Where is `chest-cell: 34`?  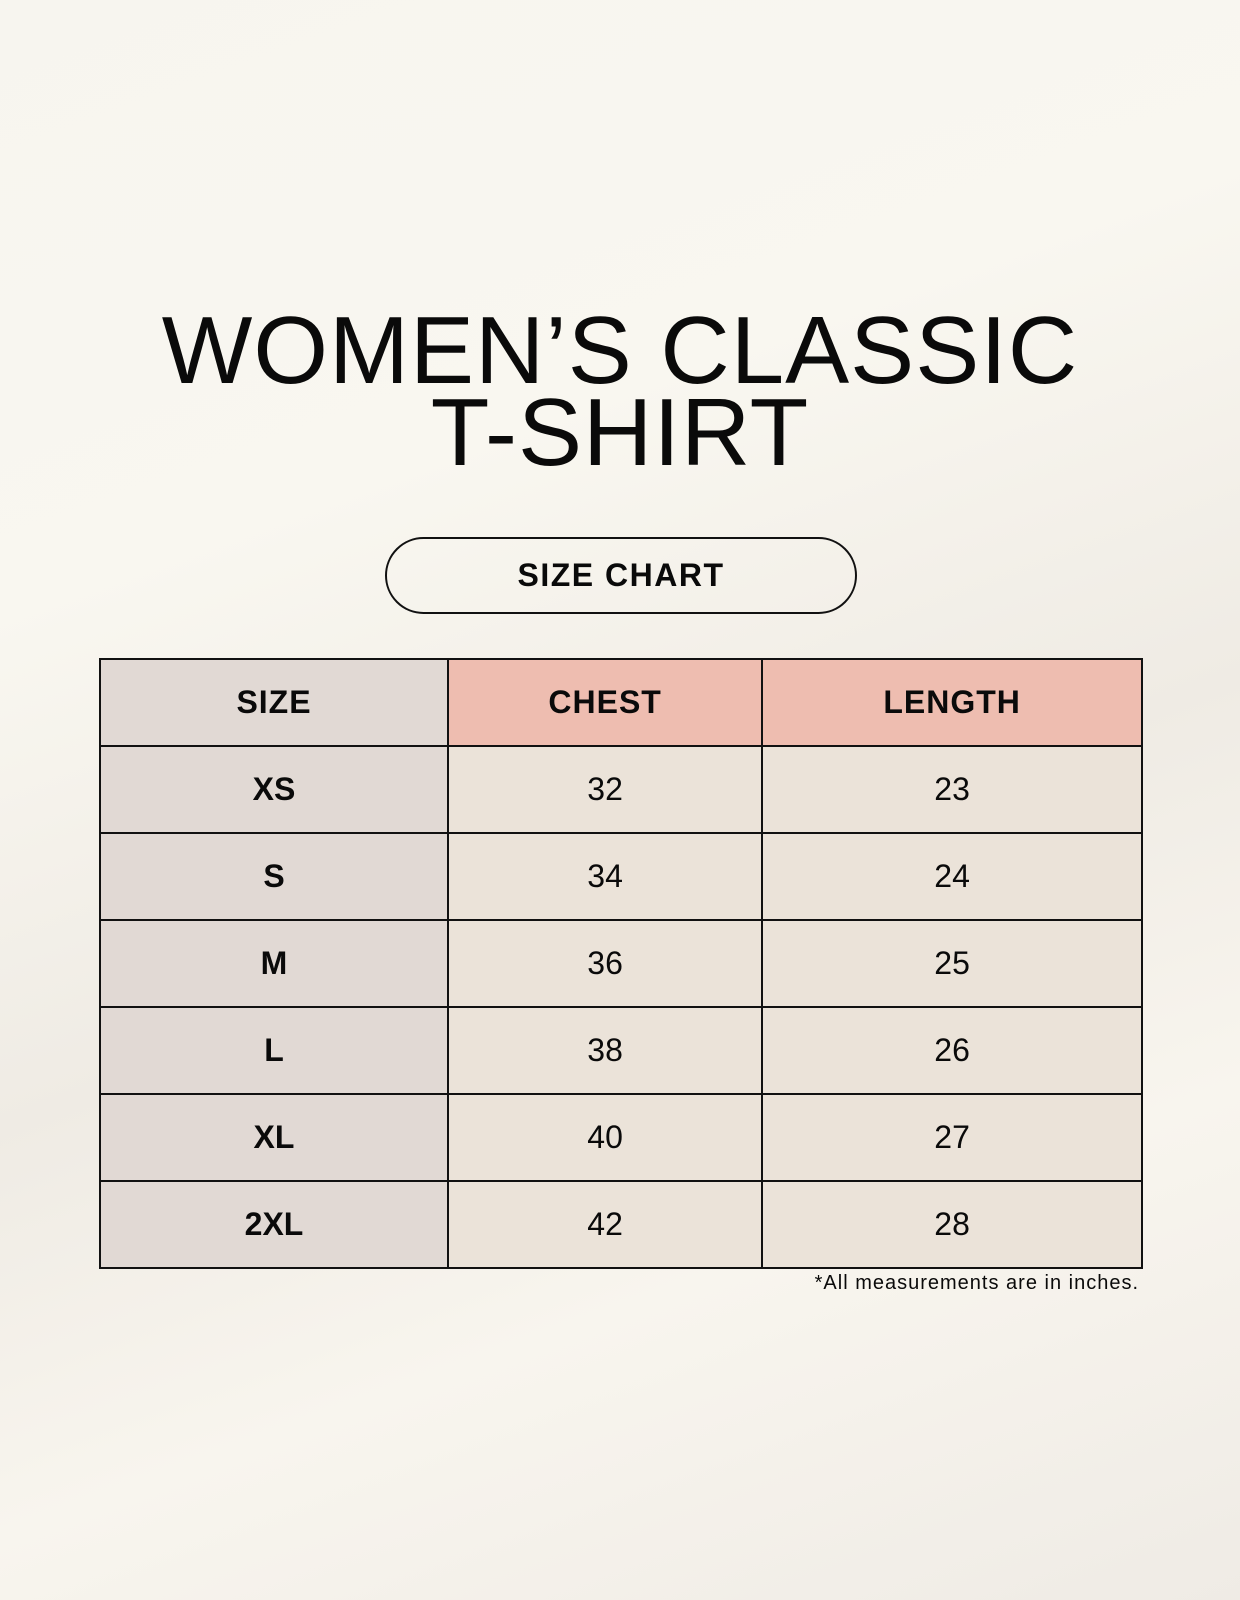
chest-cell: 34 is located at coordinates (605, 876).